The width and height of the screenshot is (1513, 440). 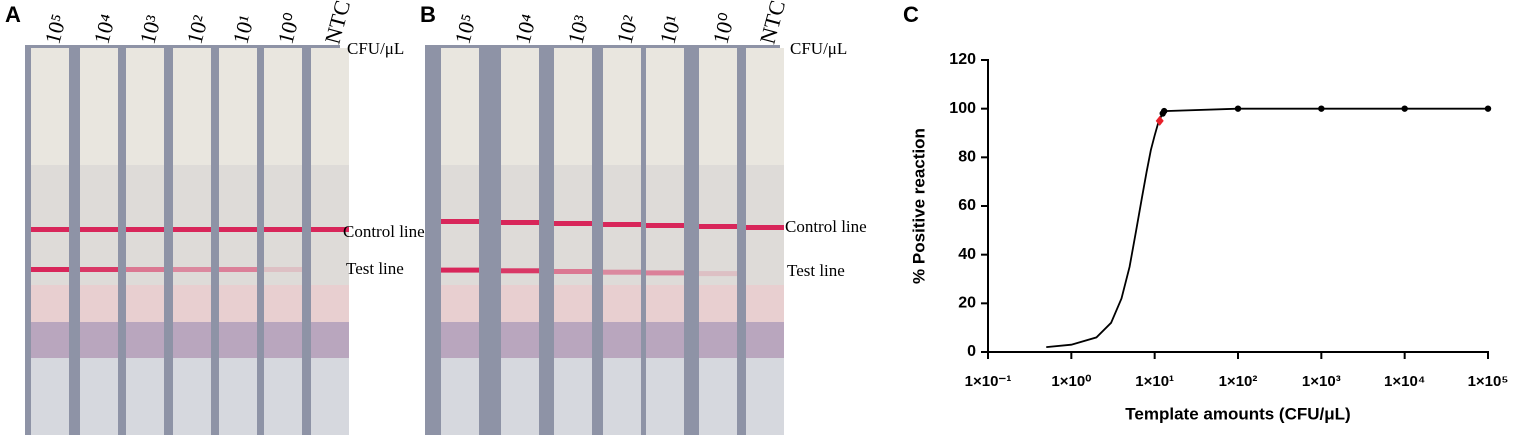 What do you see at coordinates (1154, 381) in the screenshot?
I see `x-tick-label: 1×10¹` at bounding box center [1154, 381].